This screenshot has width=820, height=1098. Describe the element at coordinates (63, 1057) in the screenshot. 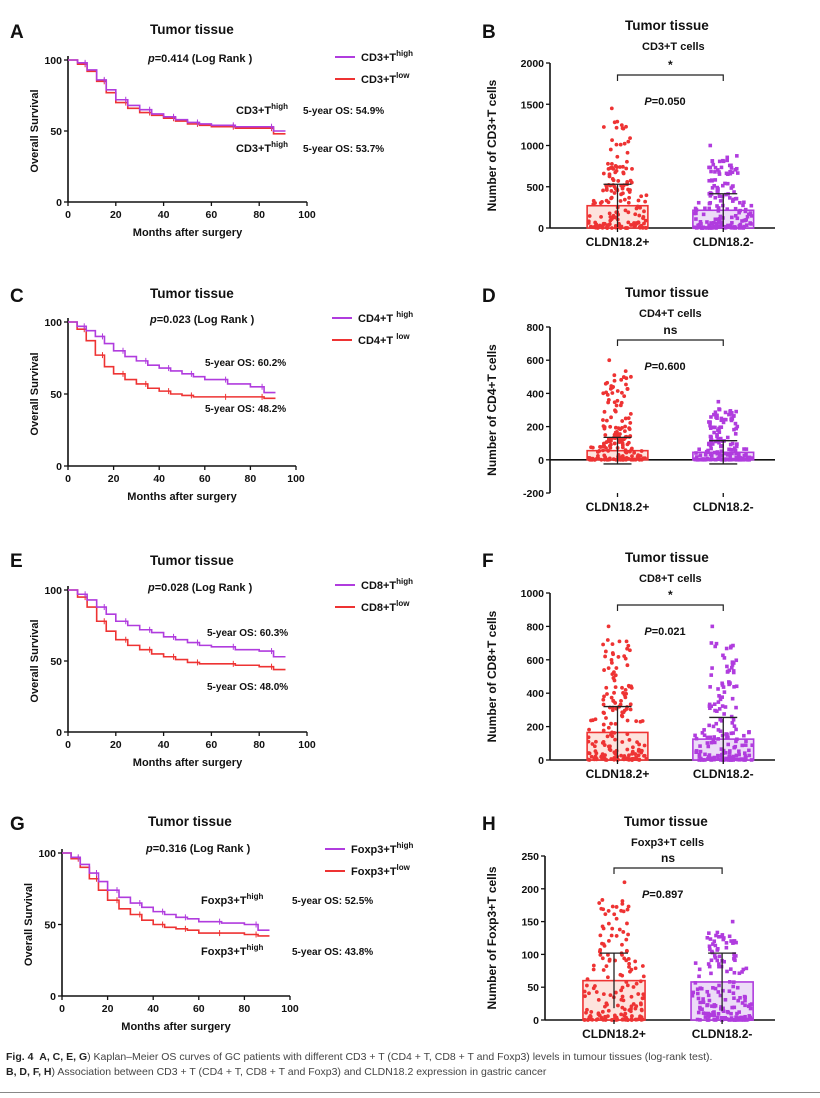

I see `caption-refs-1: A, C, E, G` at that location.